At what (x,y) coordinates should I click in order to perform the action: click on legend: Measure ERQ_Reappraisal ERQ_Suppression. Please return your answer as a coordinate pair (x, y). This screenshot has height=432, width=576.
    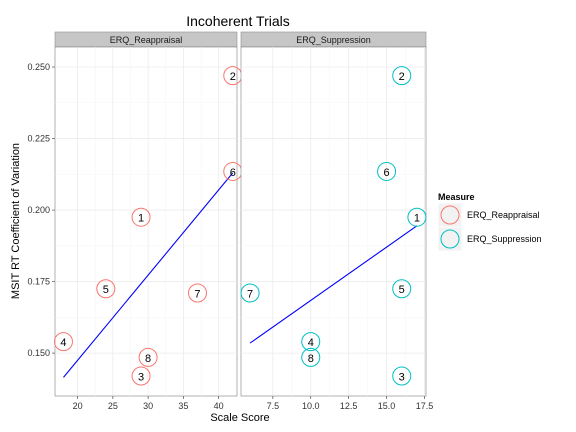
    Looking at the image, I should click on (489, 222).